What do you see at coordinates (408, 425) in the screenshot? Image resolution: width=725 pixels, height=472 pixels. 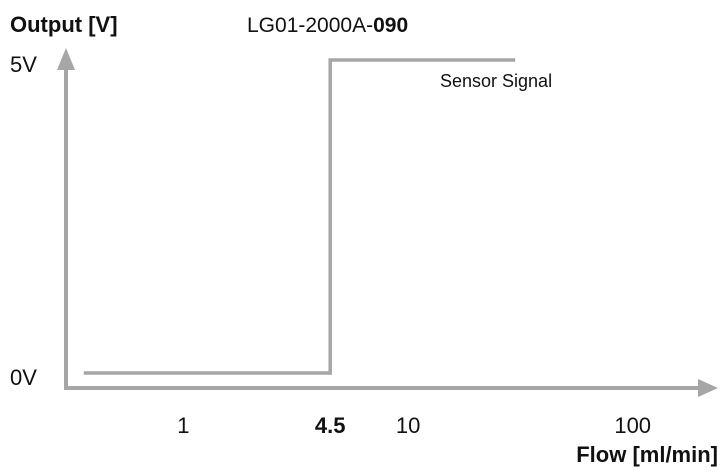 I see `x-tick-label: 10` at bounding box center [408, 425].